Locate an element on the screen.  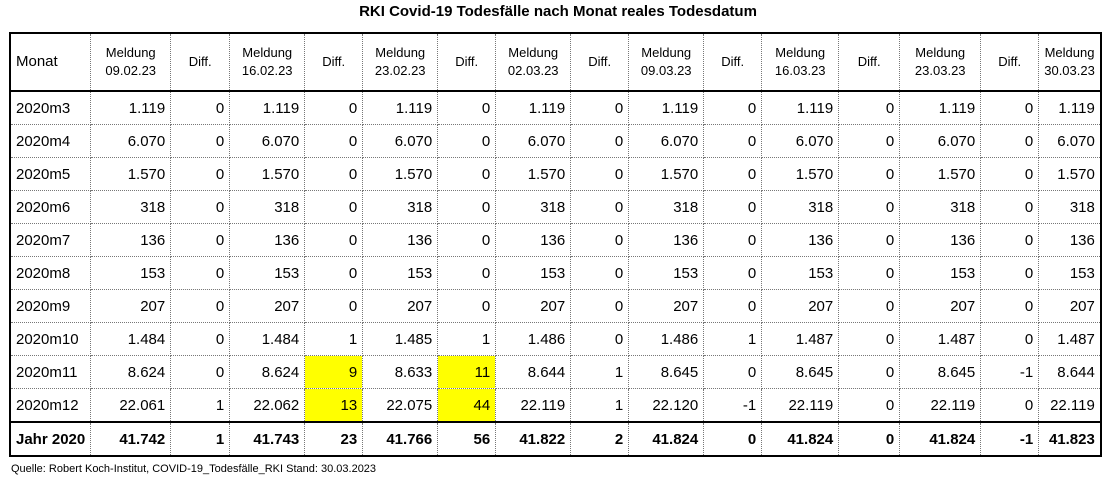
row-label: 2020m9 is located at coordinates (50, 306).